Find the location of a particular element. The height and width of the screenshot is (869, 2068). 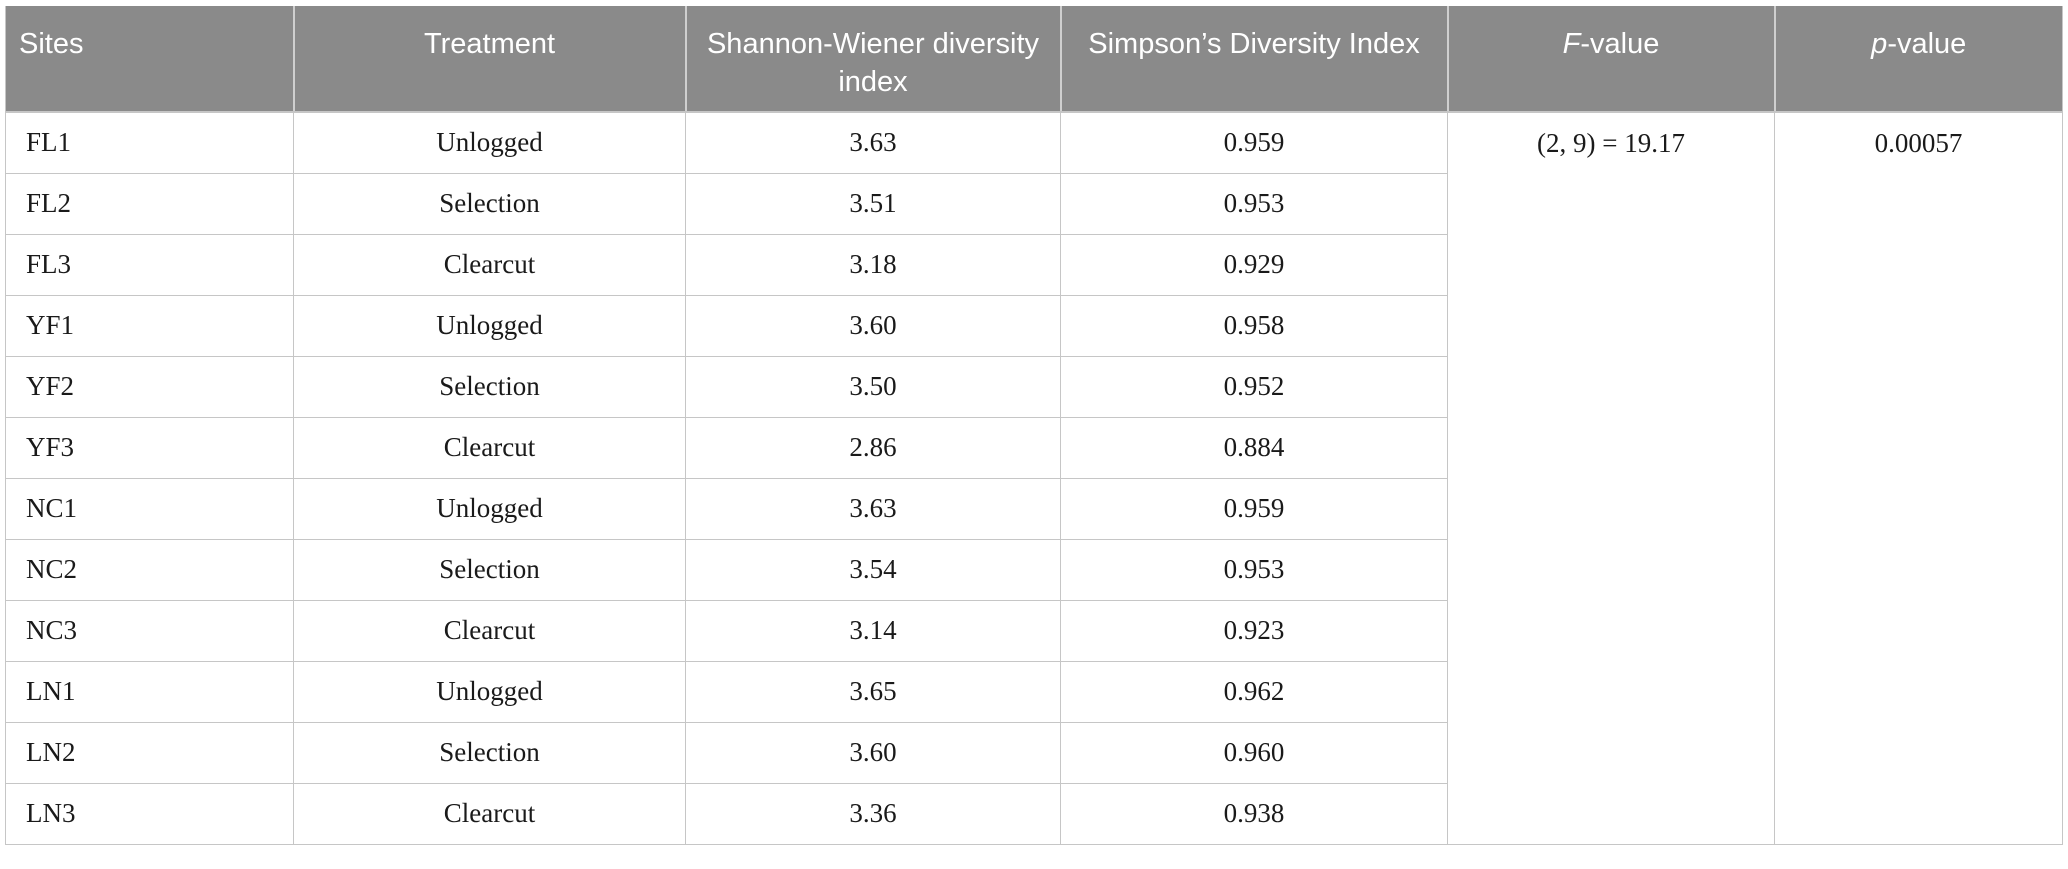

simpson-index-cell: 0.929 is located at coordinates (1254, 264).